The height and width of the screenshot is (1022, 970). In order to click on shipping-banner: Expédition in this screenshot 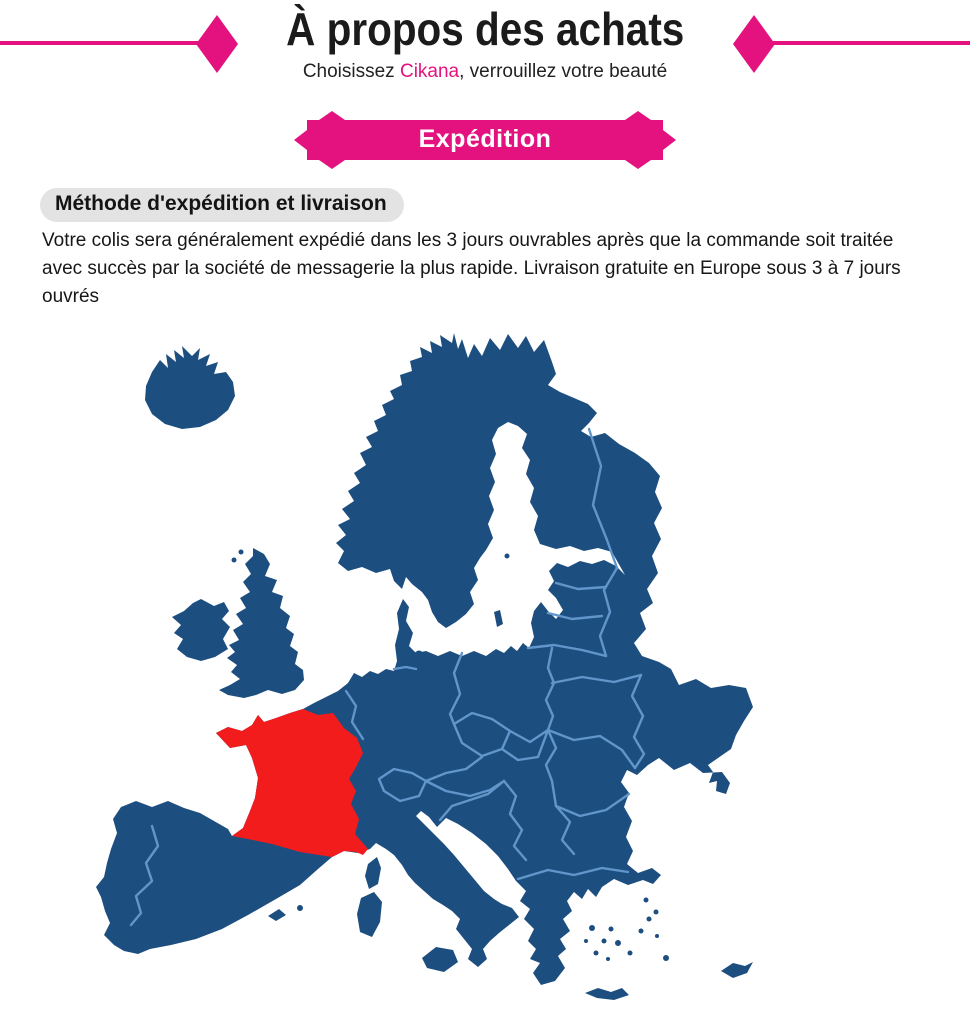, I will do `click(485, 140)`.